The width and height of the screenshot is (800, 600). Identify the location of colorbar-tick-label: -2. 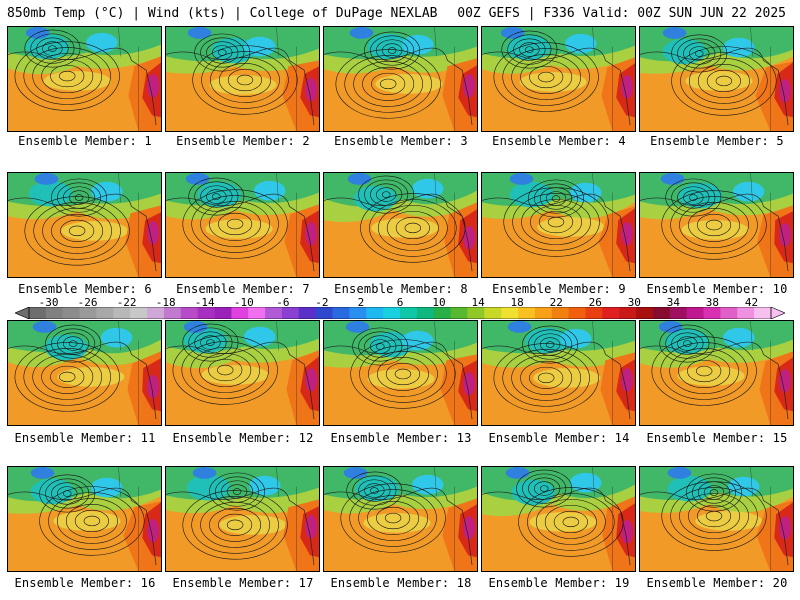
(322, 302).